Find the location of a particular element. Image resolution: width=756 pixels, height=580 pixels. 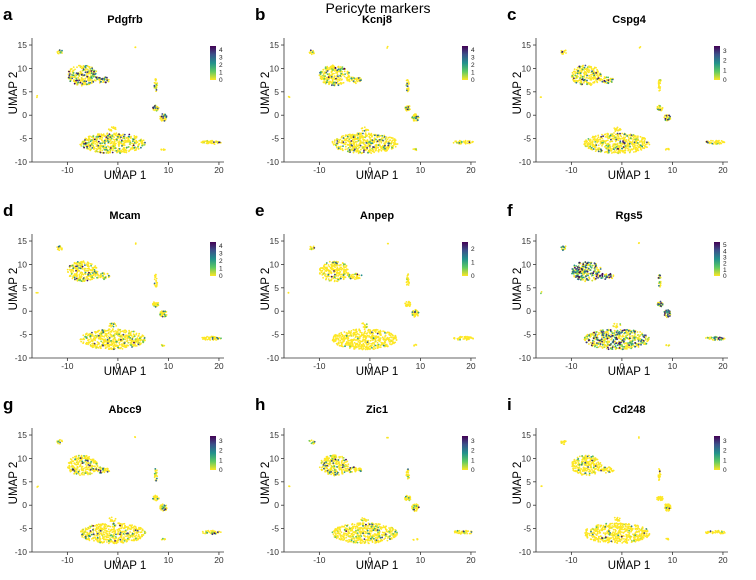

legend-tick-label: 4 is located at coordinates (221, 50).